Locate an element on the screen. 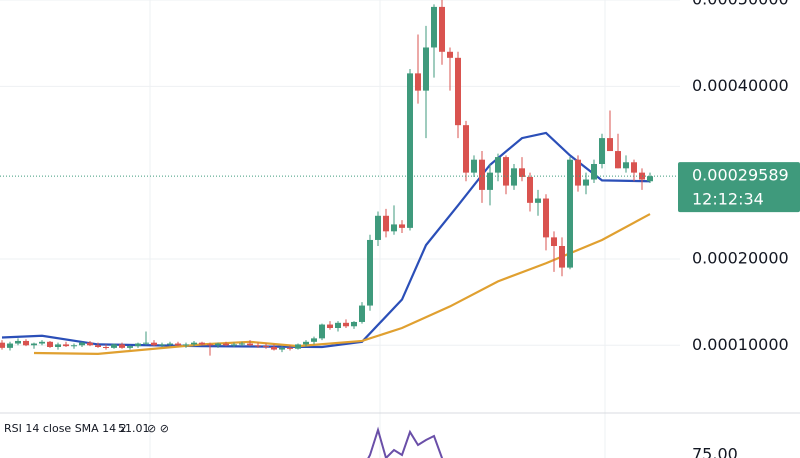 Image resolution: width=800 pixels, height=458 pixels. rsi-title: RSI 14 close SMA 14 2 is located at coordinates (65, 428).